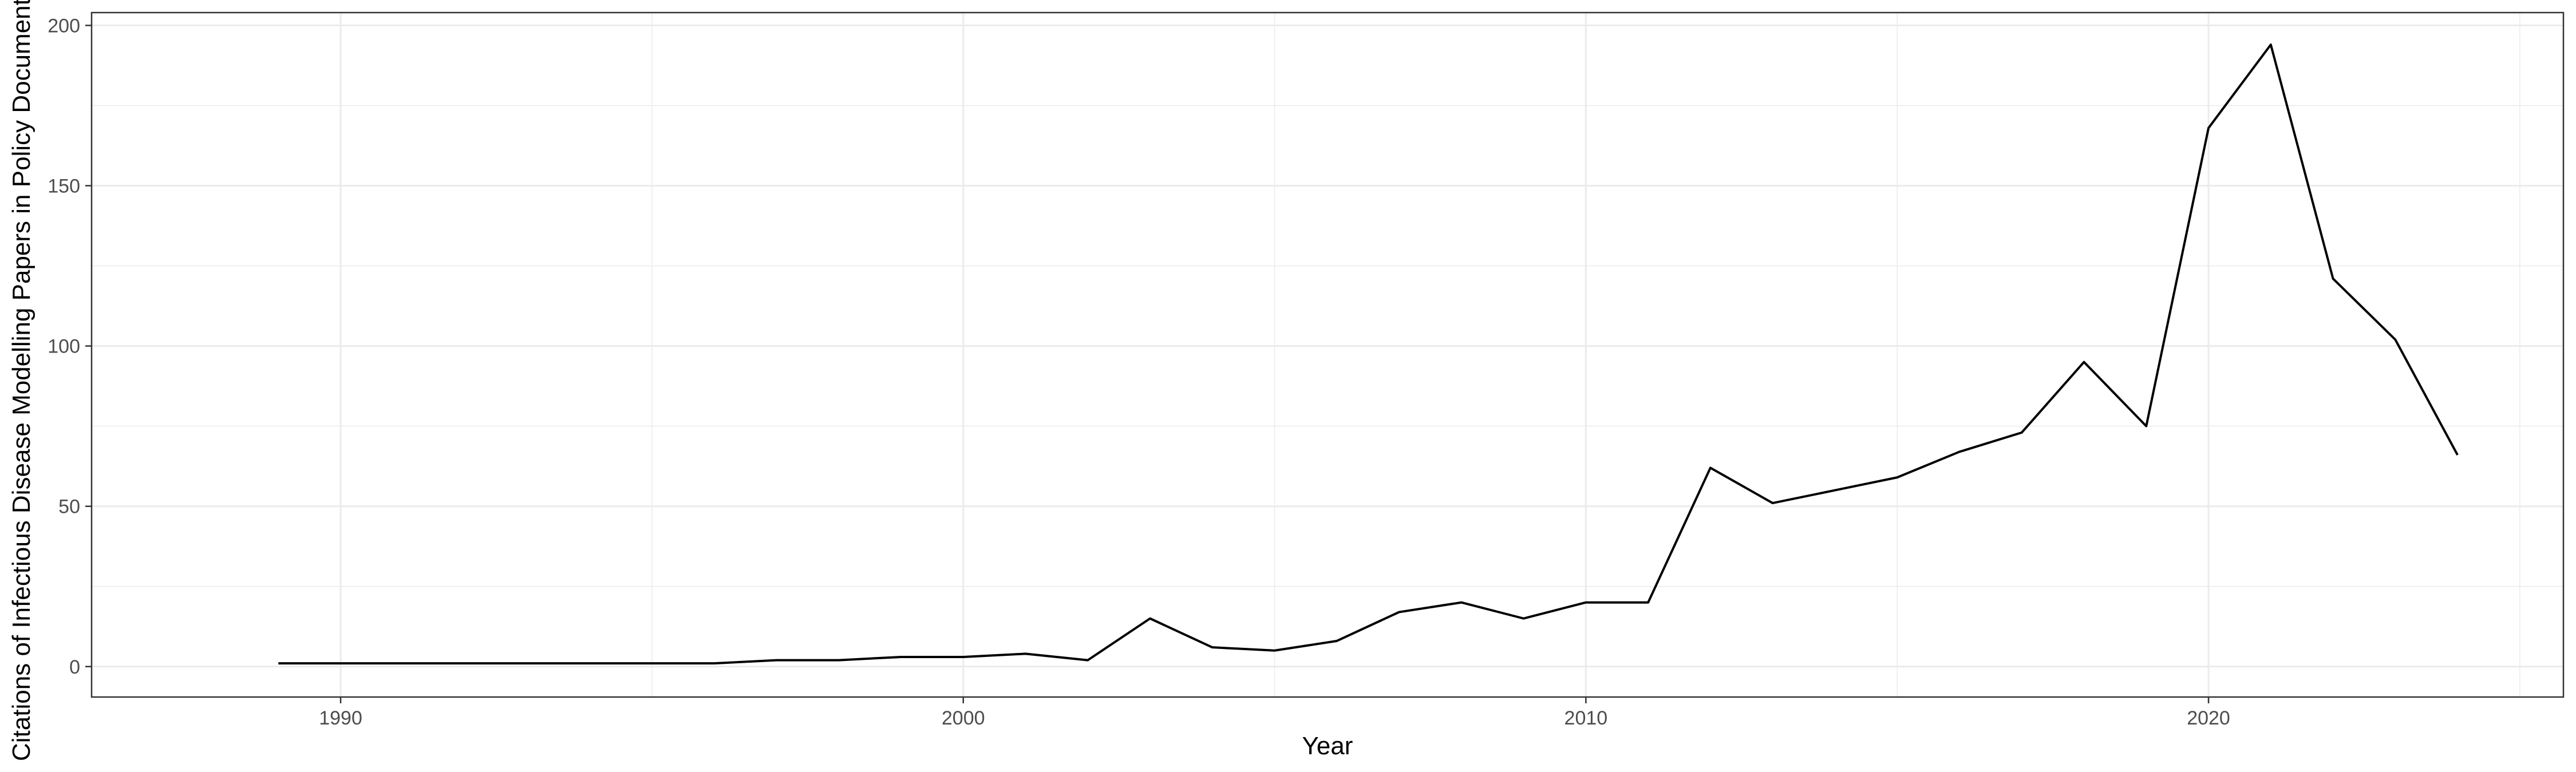 The image size is (2576, 772). Describe the element at coordinates (64, 347) in the screenshot. I see `y-tick-label: 100` at that location.